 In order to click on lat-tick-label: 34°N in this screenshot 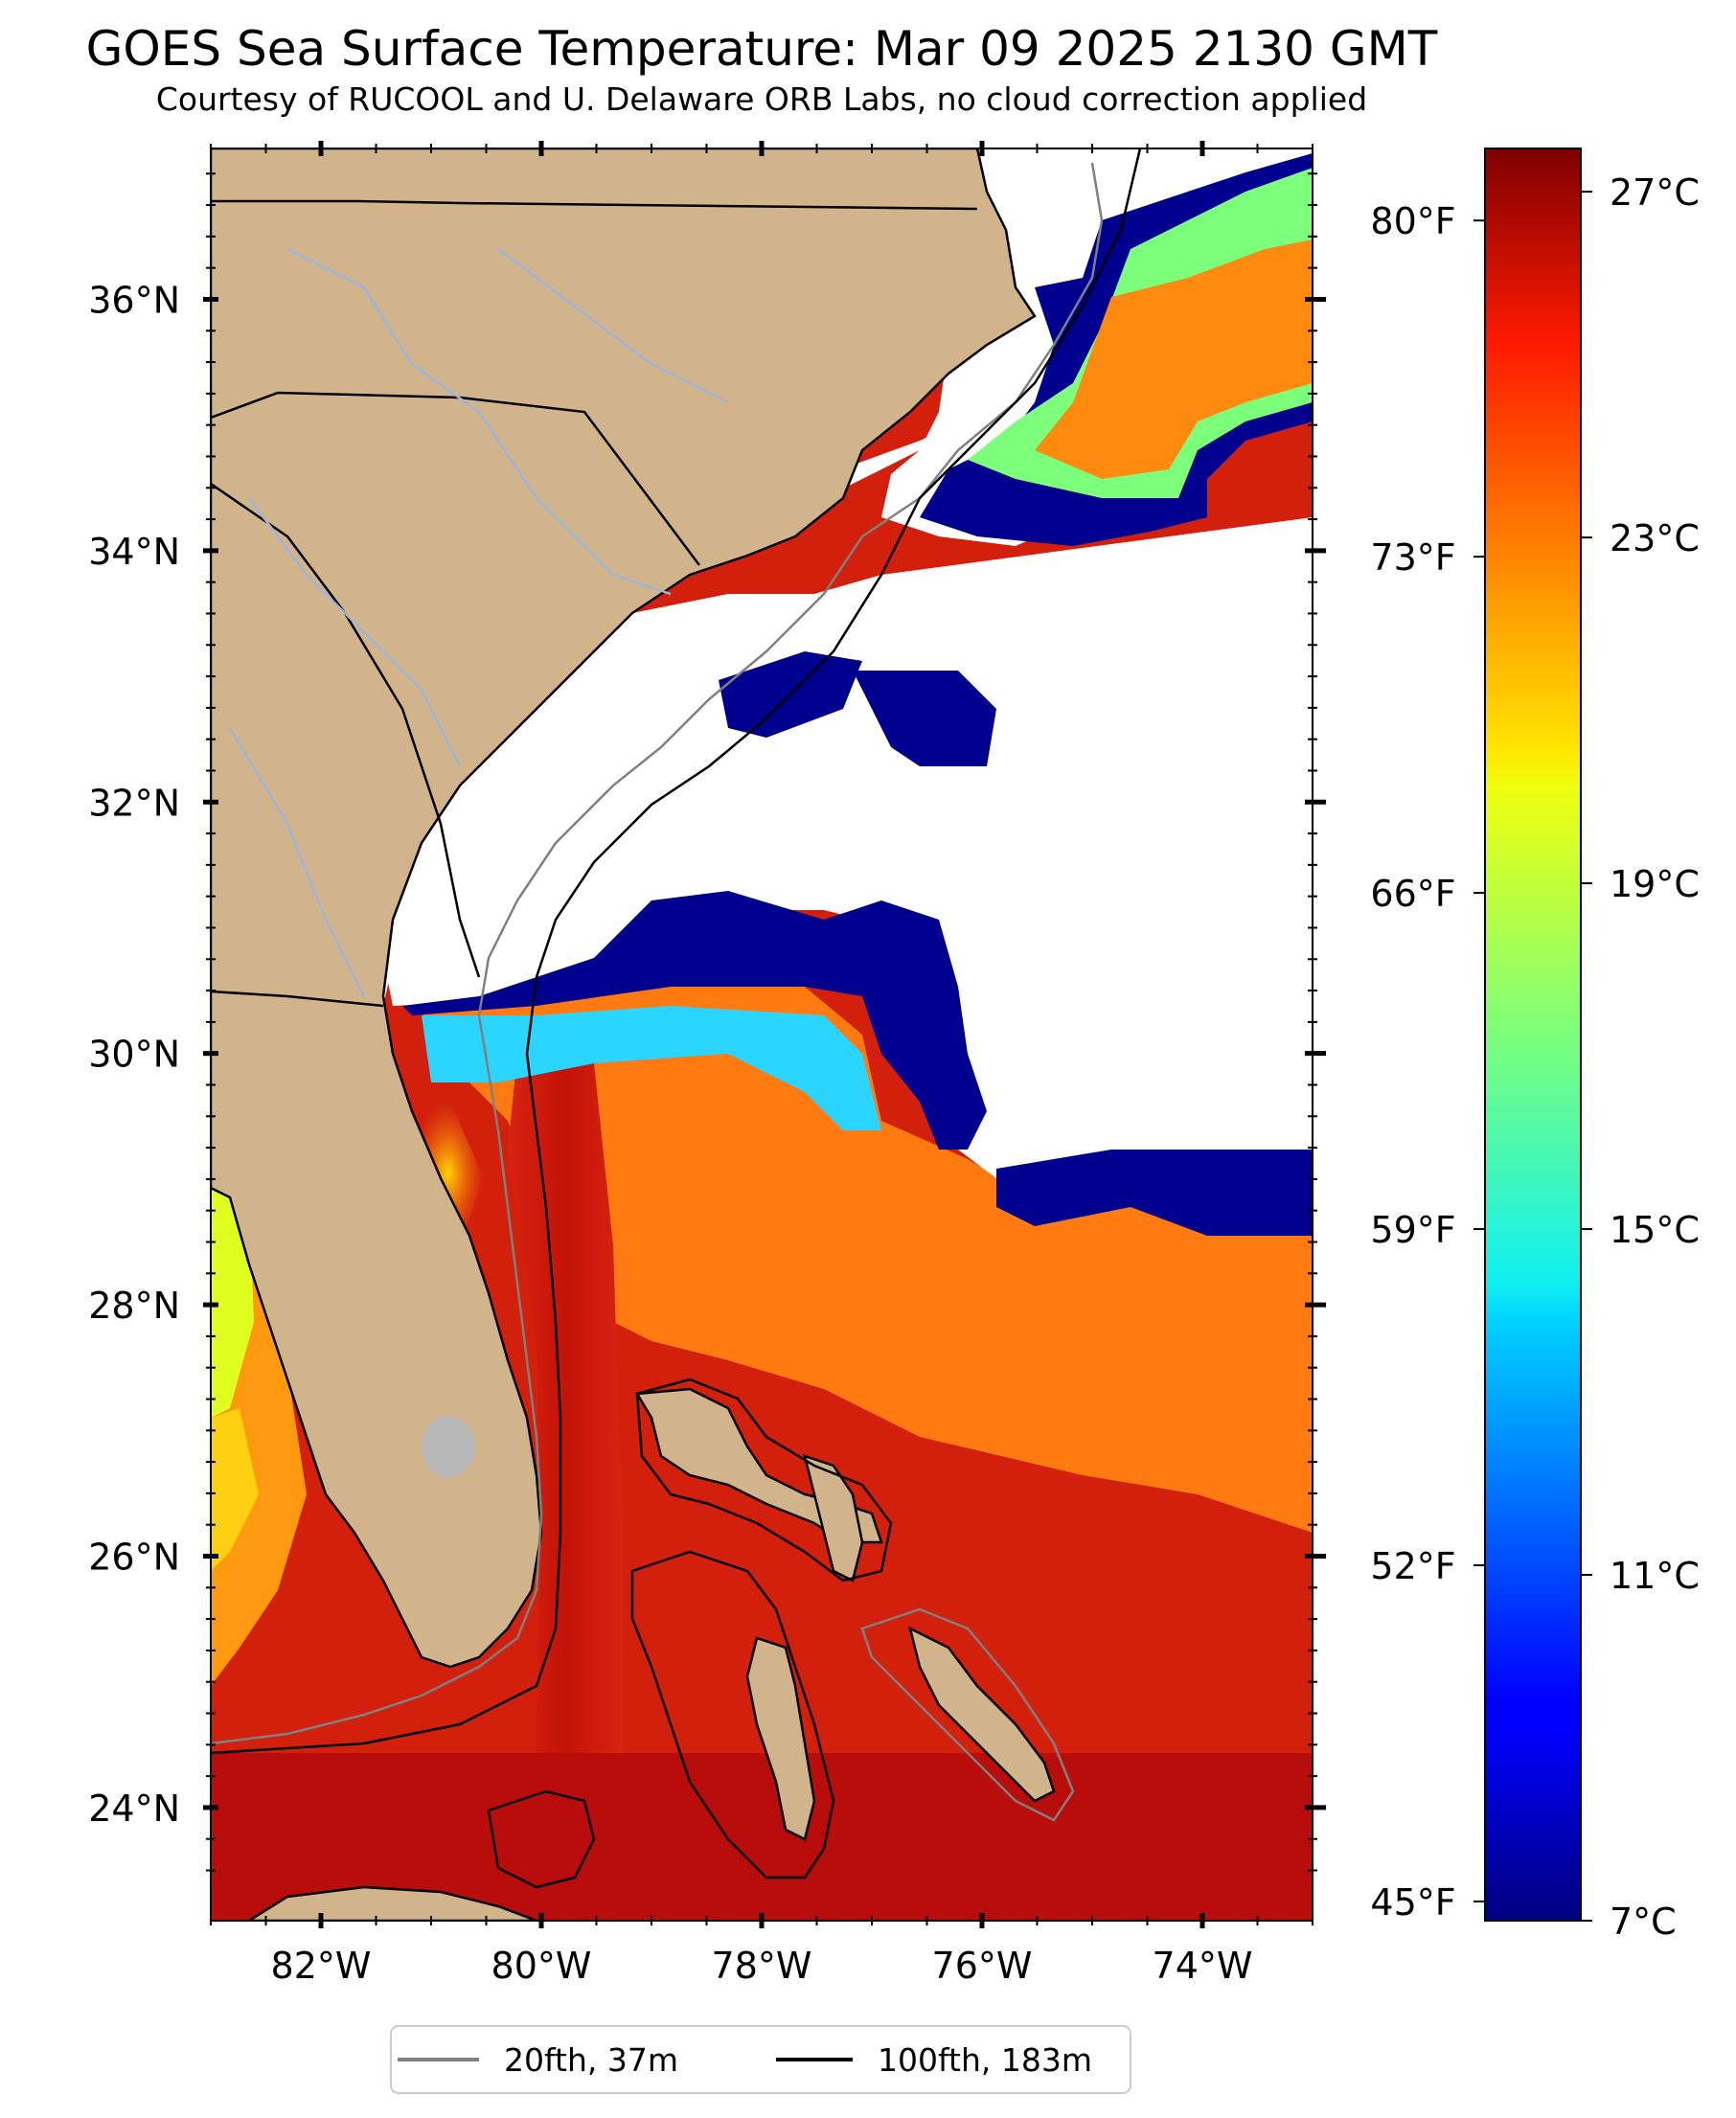, I will do `click(134, 552)`.